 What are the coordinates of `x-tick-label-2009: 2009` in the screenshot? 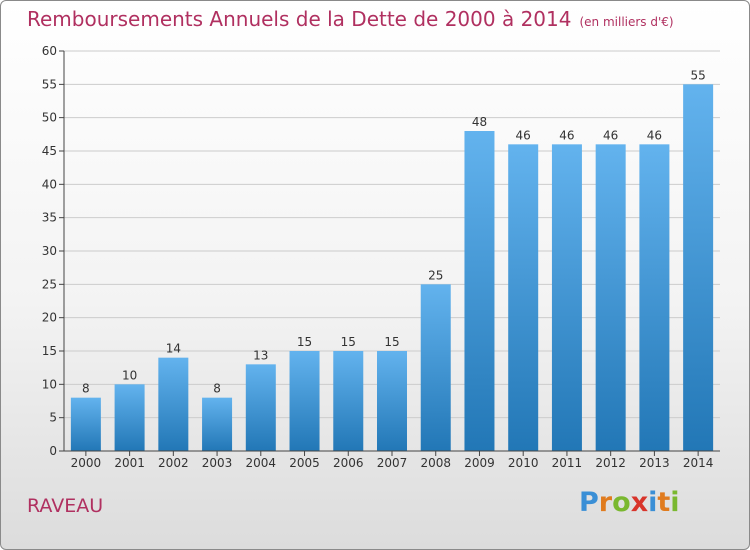 It's located at (479, 463).